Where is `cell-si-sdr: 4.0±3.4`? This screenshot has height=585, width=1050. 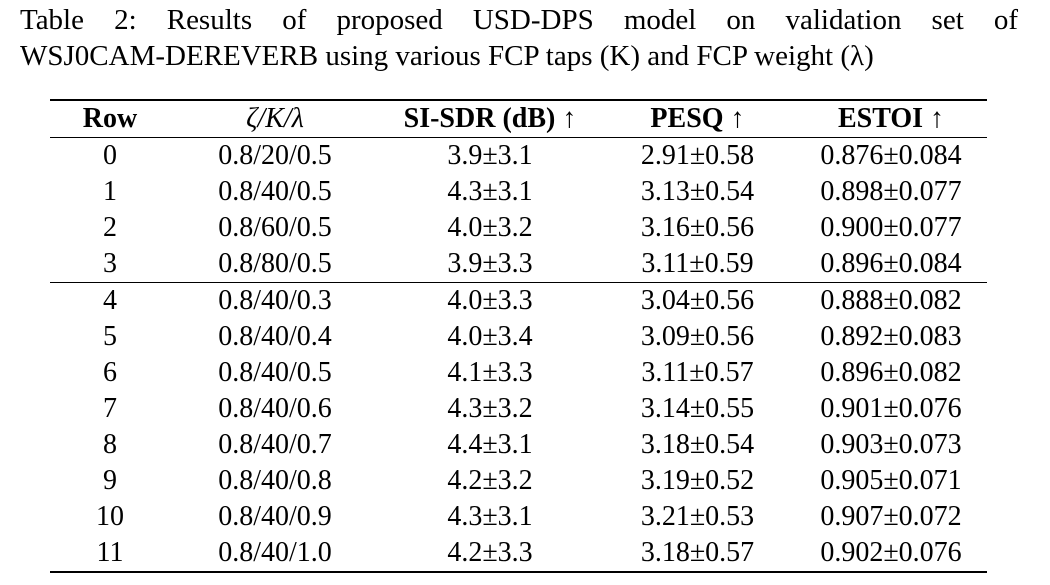 cell-si-sdr: 4.0±3.4 is located at coordinates (490, 336).